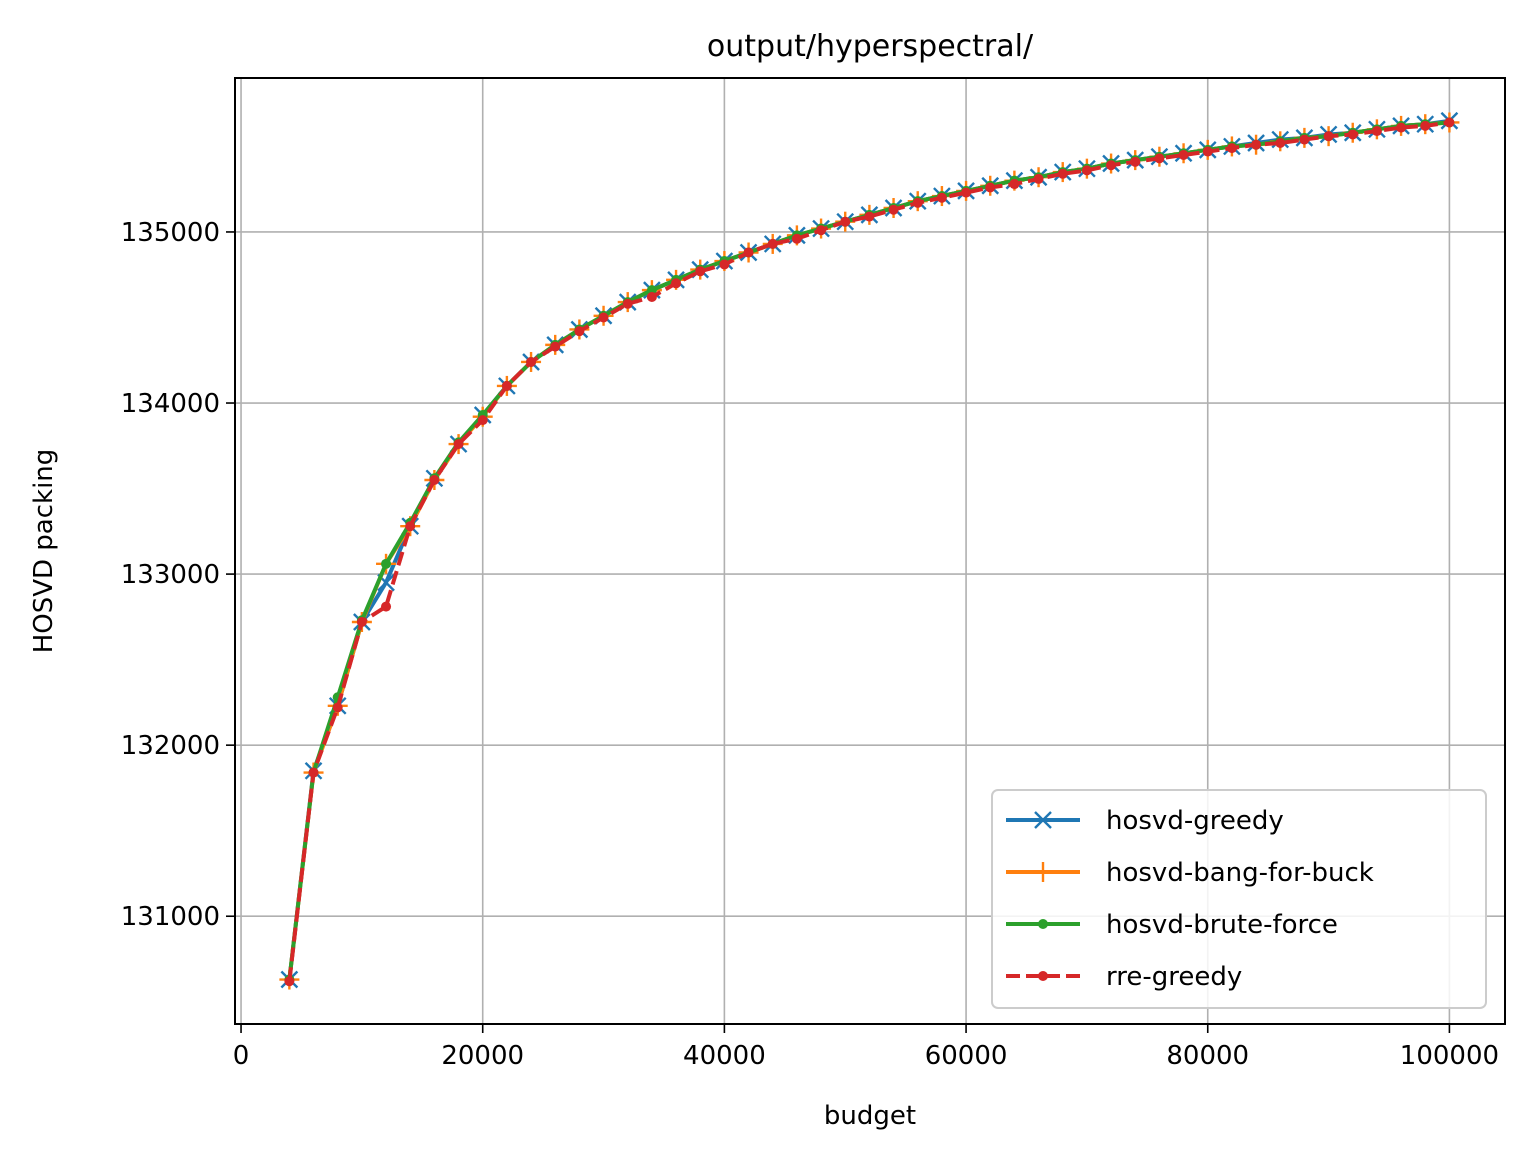 The width and height of the screenshot is (1539, 1158). I want to click on x-tick-label: 0, so click(241, 1056).